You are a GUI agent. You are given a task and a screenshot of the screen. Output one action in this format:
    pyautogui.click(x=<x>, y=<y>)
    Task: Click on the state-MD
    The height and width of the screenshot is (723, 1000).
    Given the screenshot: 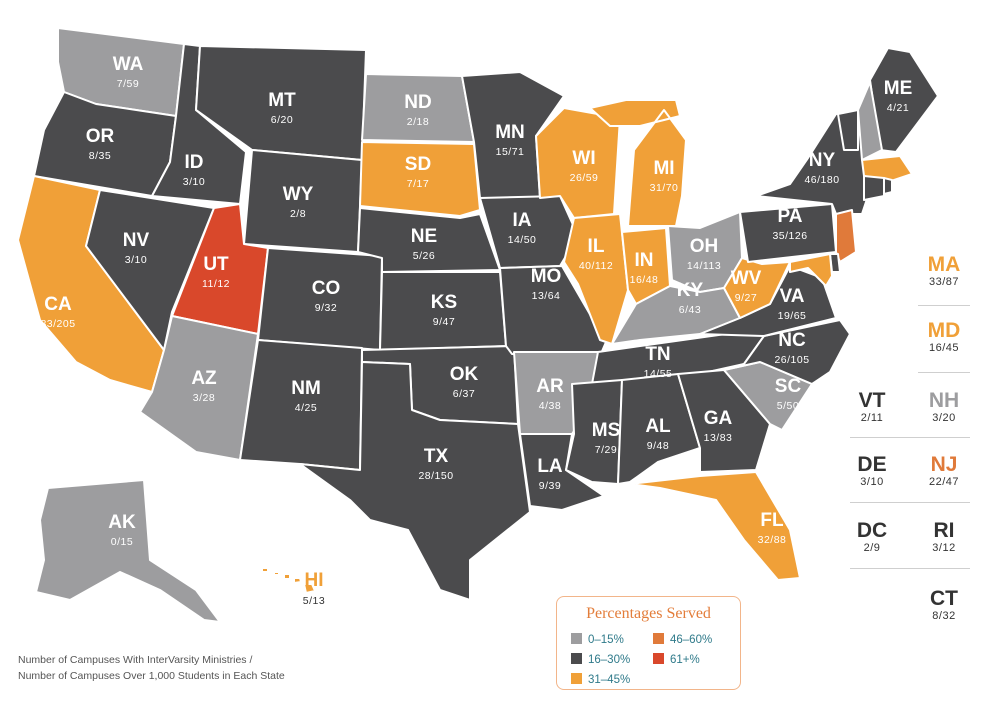 What is the action you would take?
    pyautogui.click(x=811, y=270)
    